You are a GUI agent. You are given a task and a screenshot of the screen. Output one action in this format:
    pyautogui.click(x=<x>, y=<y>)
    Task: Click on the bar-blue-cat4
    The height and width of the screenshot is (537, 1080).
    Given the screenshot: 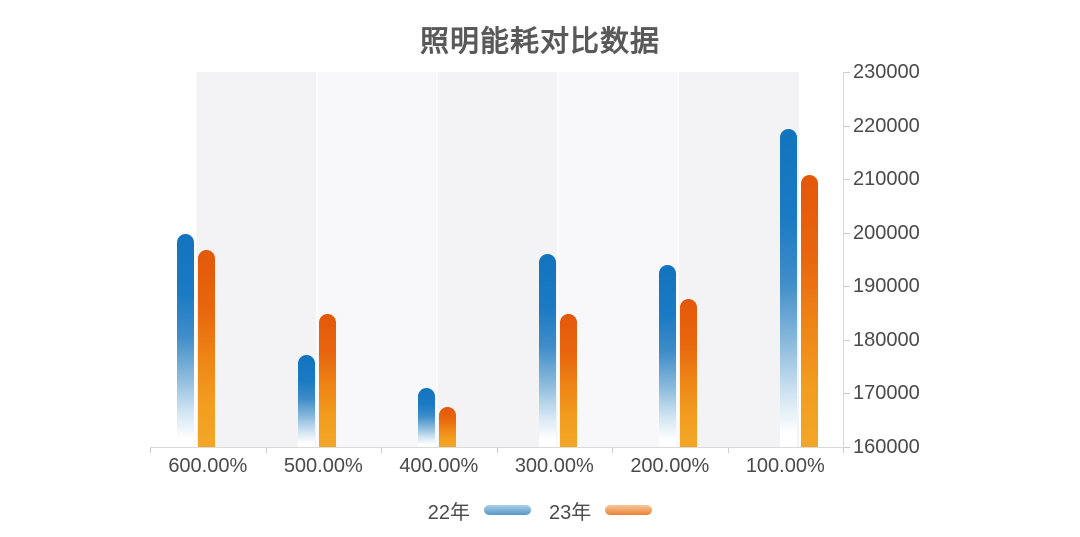 What is the action you would take?
    pyautogui.click(x=547, y=350)
    